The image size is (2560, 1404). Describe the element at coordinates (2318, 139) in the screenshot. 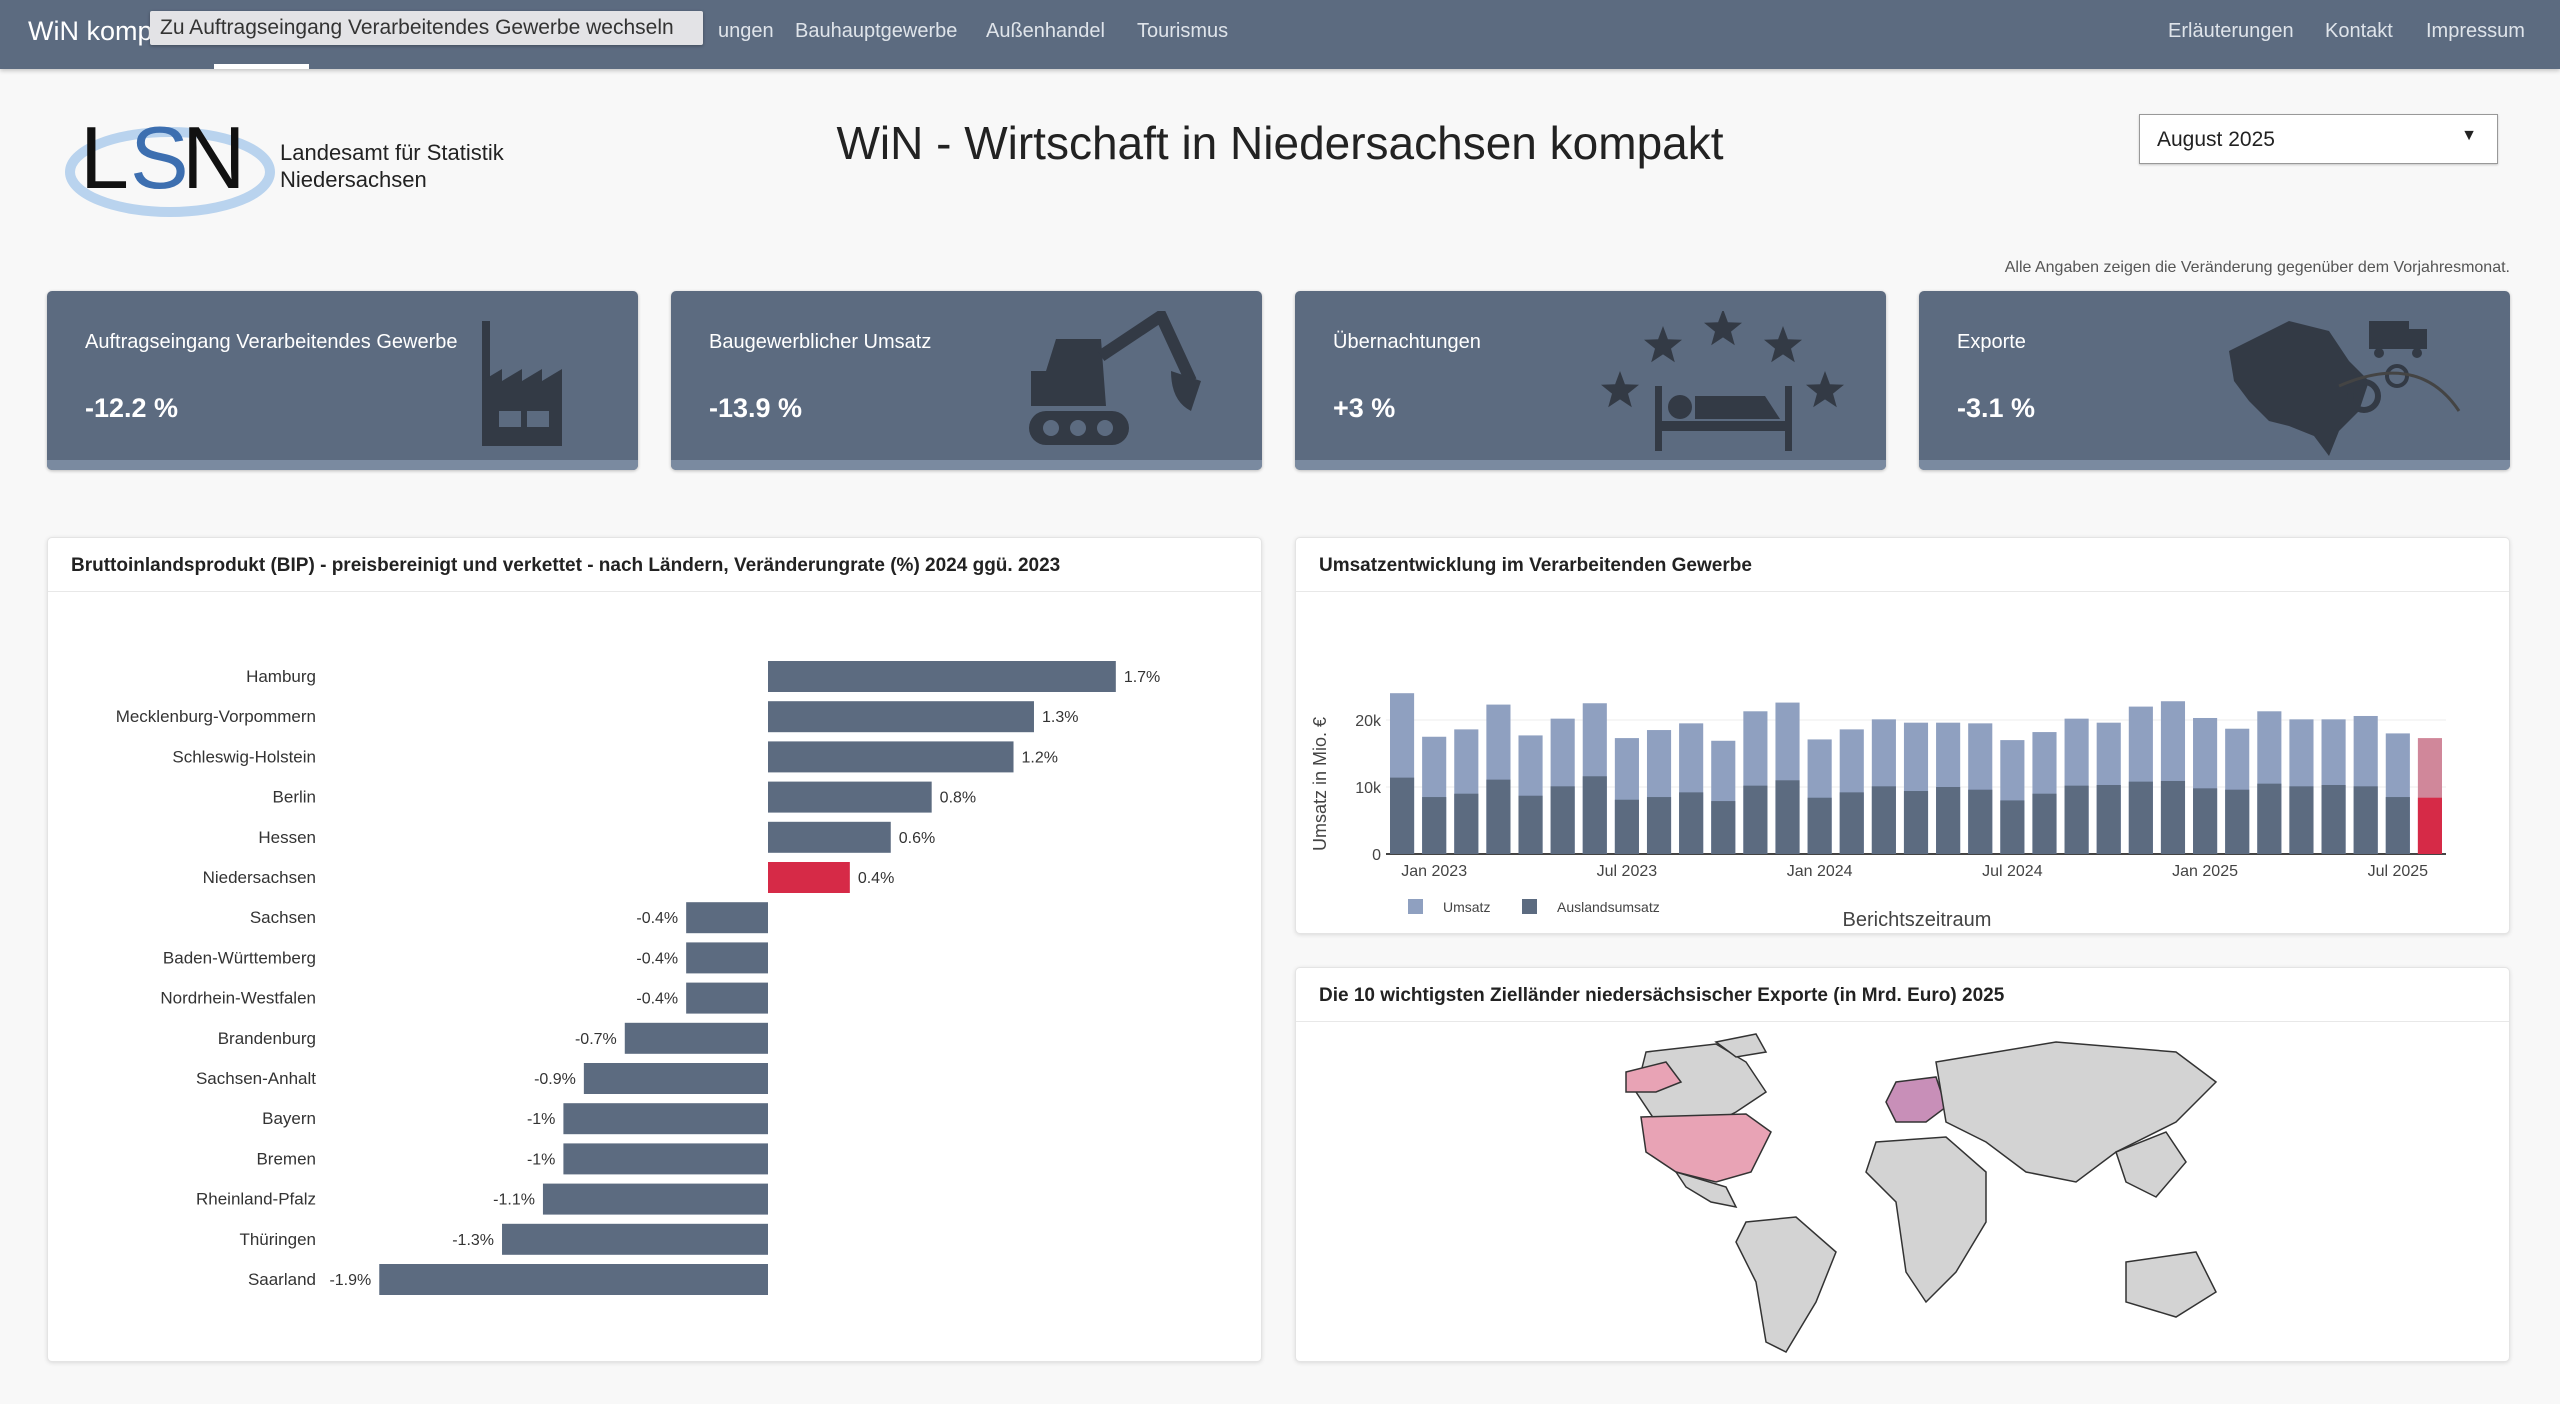

I see `month-select: August 2025 ▼` at that location.